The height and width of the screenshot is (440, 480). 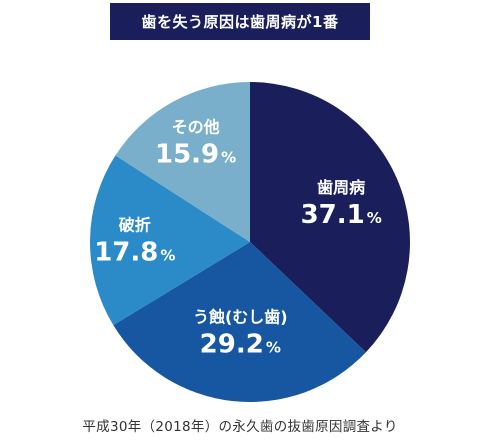 What do you see at coordinates (240, 21) in the screenshot?
I see `chart-title: 歯を失う原因は歯周病が1番` at bounding box center [240, 21].